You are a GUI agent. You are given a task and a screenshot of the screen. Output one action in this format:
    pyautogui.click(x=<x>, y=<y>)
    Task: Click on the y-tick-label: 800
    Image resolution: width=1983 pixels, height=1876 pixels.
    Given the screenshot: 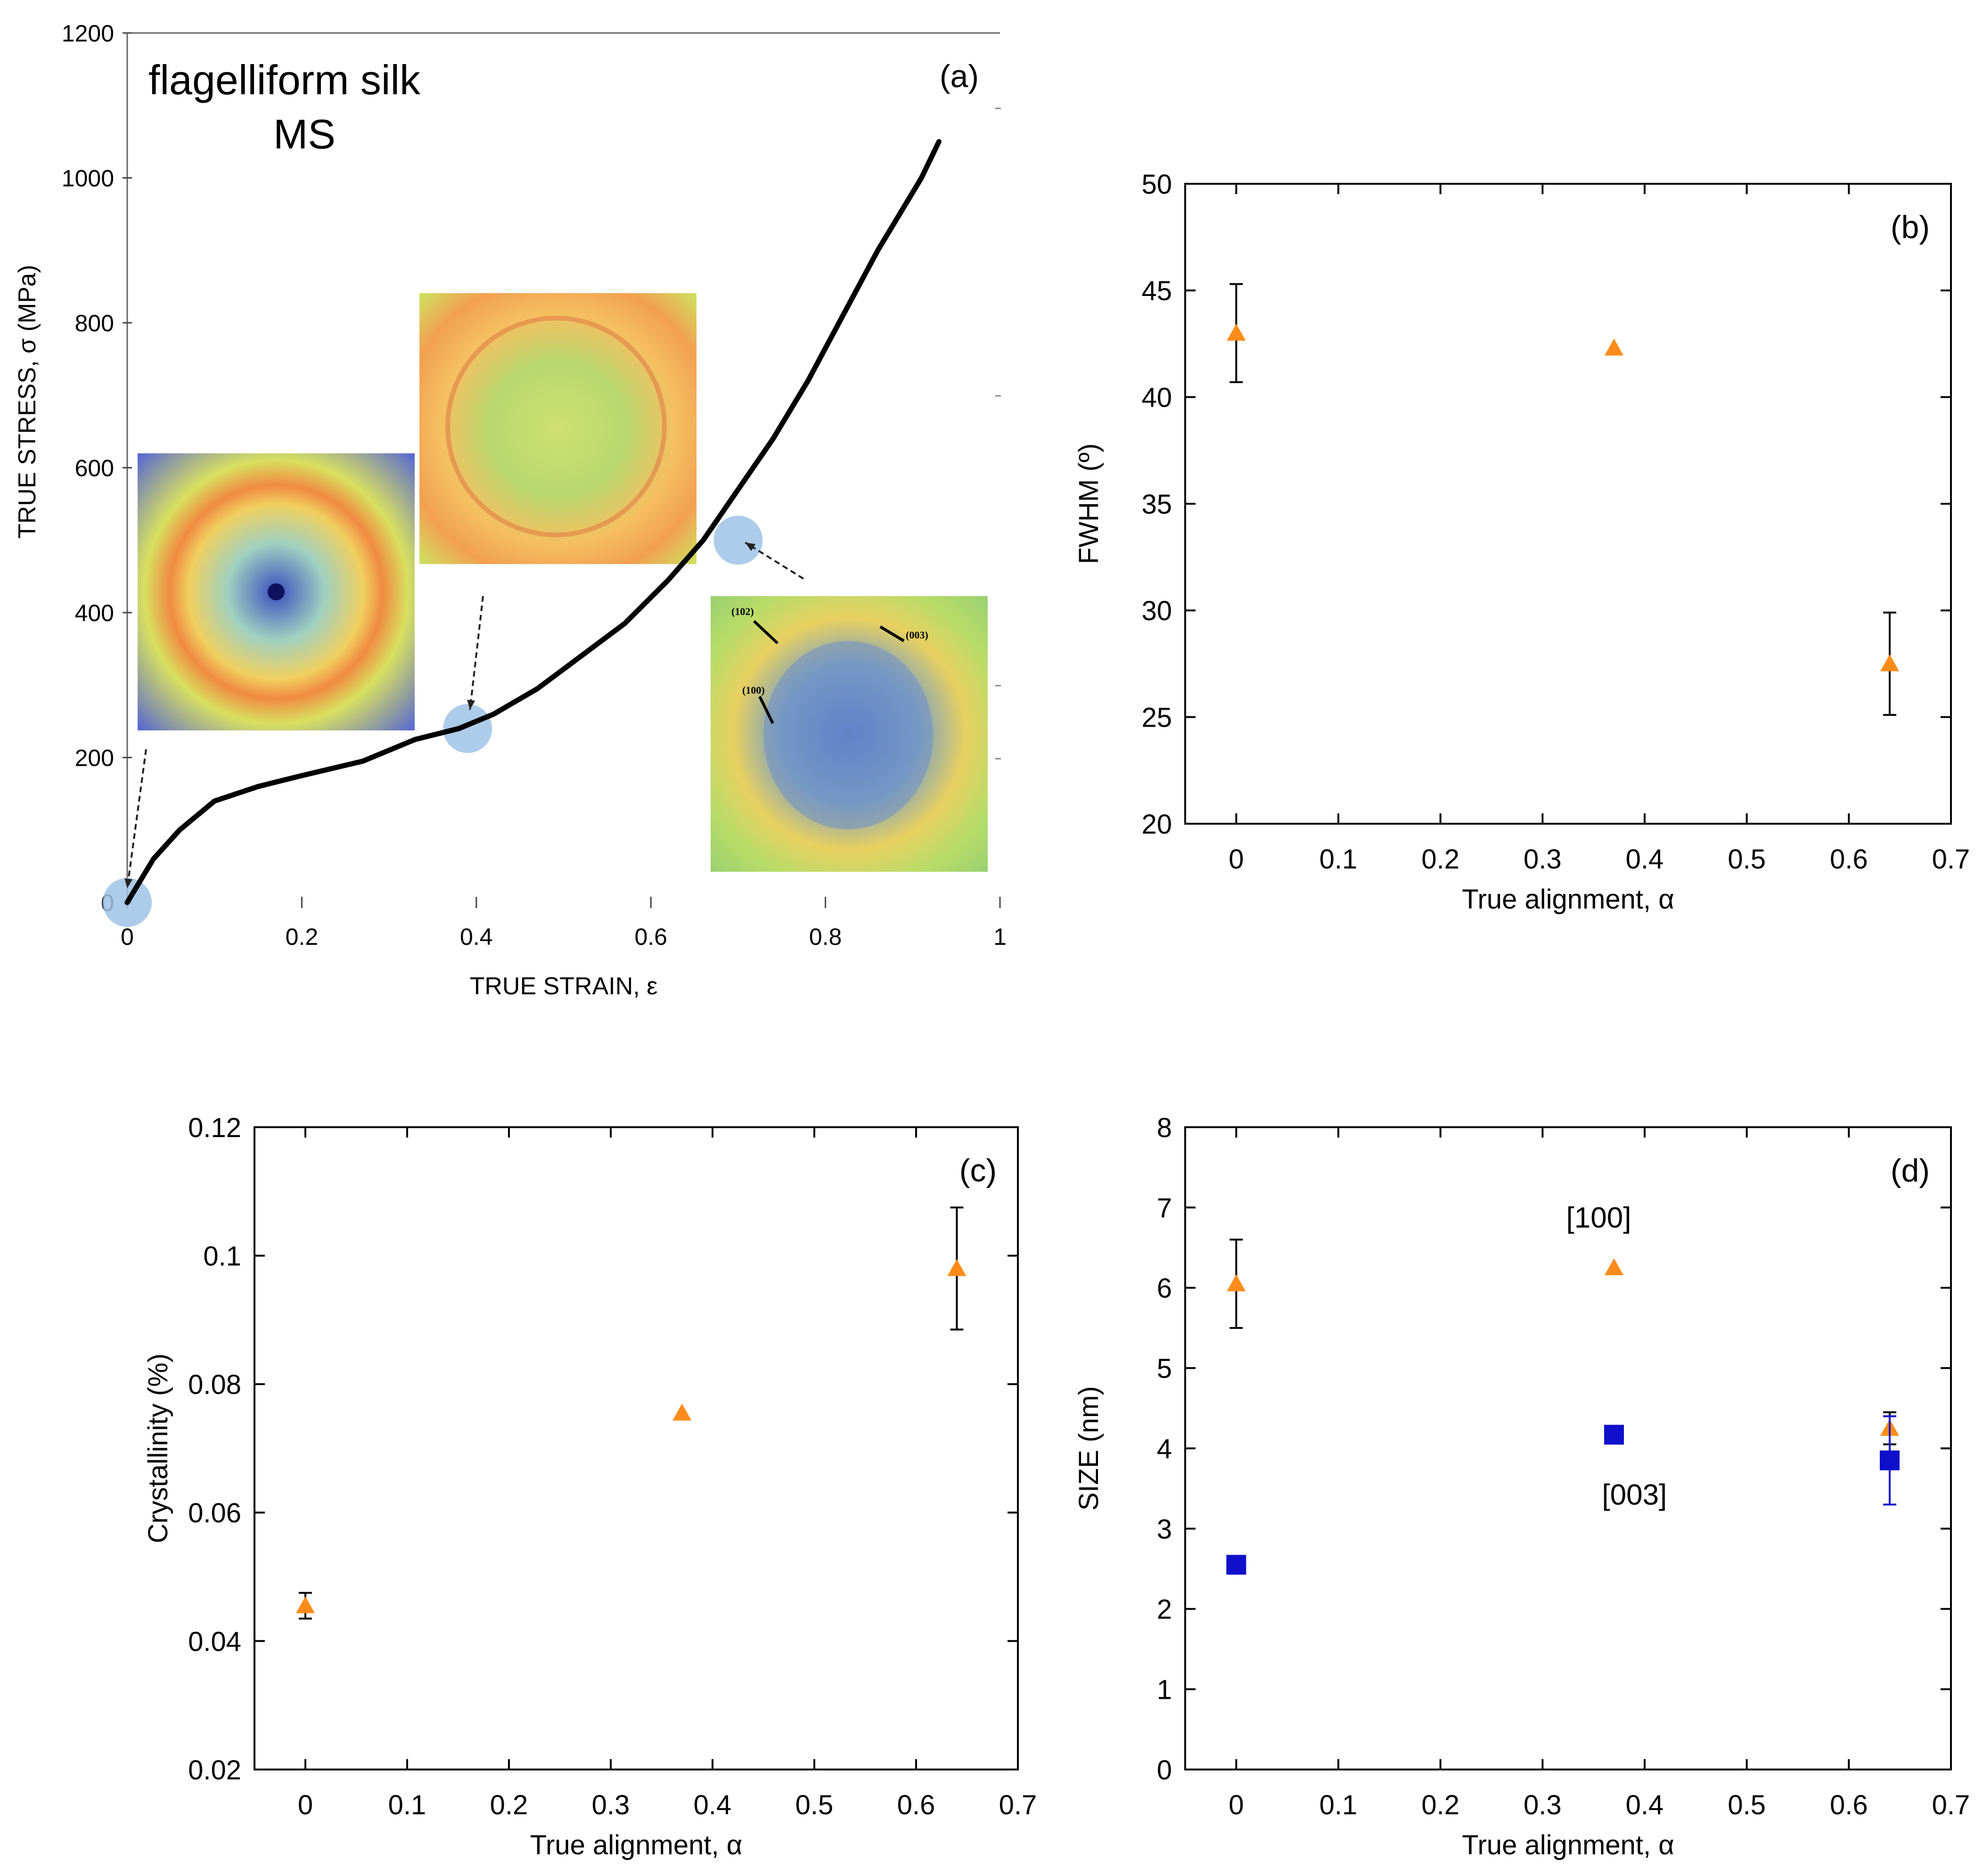 What is the action you would take?
    pyautogui.click(x=94, y=323)
    